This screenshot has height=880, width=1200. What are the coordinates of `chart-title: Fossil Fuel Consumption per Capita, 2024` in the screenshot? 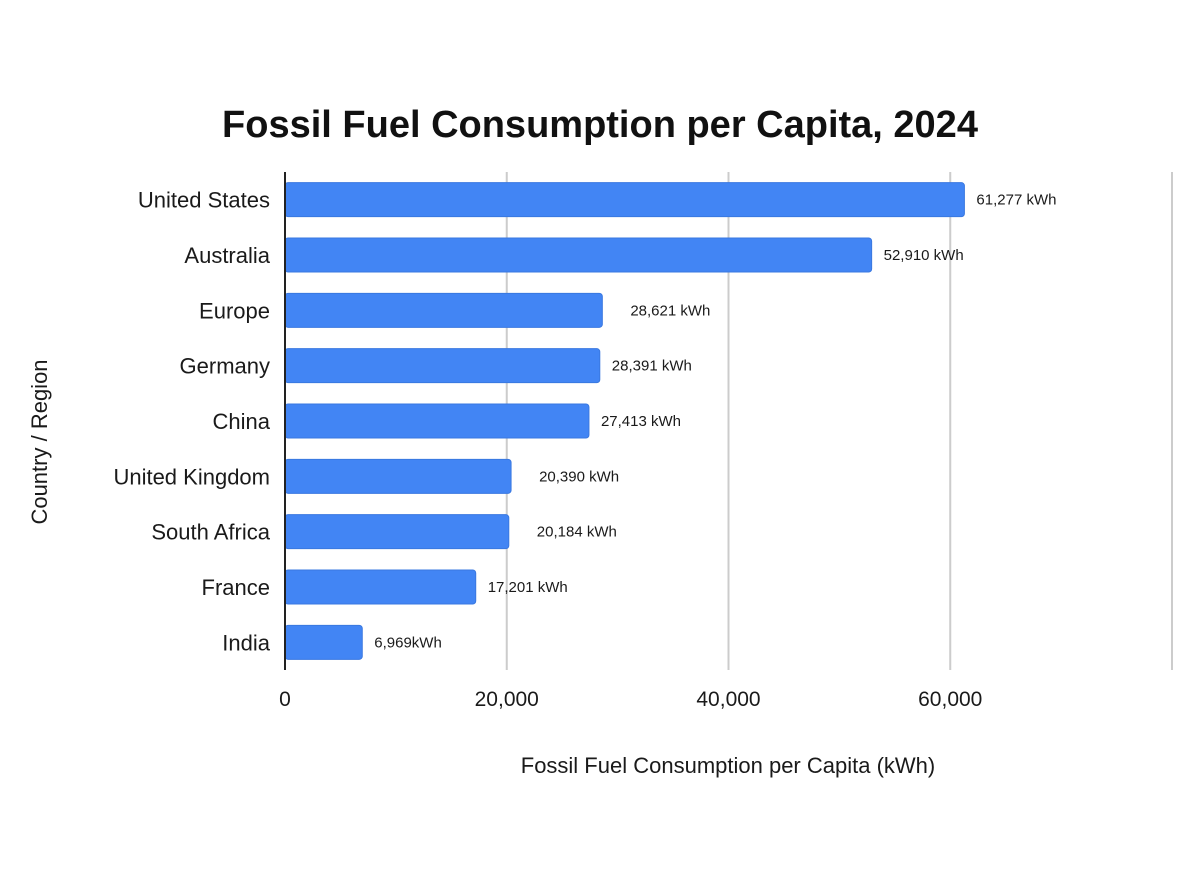 It's located at (600, 125).